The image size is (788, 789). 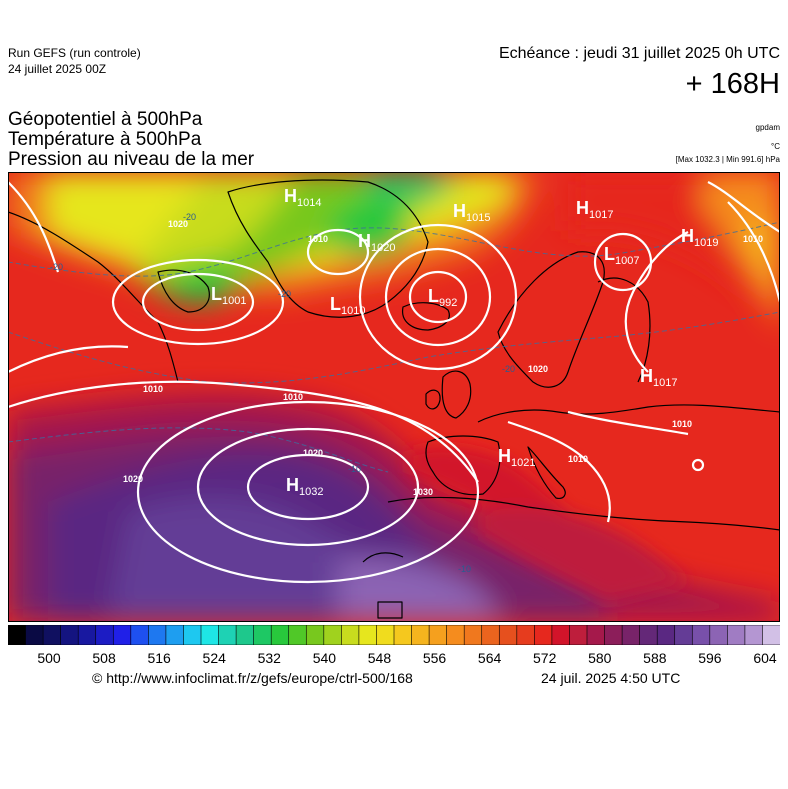 What do you see at coordinates (765, 658) in the screenshot?
I see `color-scale-tick: 604` at bounding box center [765, 658].